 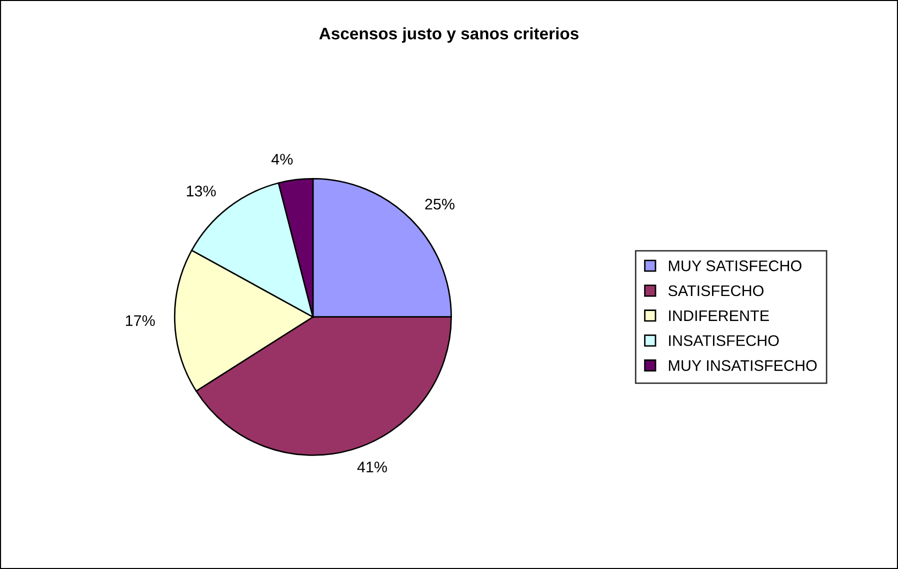 I want to click on data-label: 17%, so click(x=140, y=320).